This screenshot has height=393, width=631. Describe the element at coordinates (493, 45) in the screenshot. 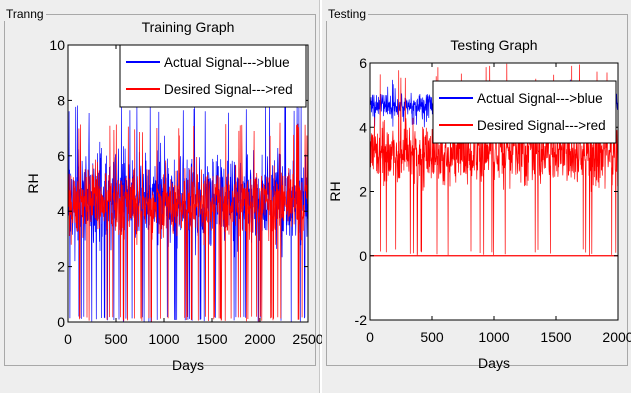

I see `chart-title: Testing Graph` at that location.